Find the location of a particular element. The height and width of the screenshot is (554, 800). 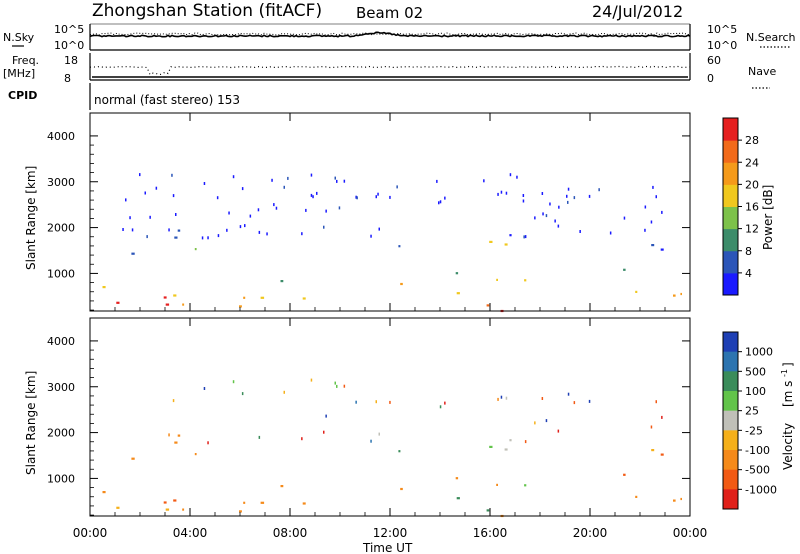

velocity-colorbar-tick-label: -500 is located at coordinates (757, 470).